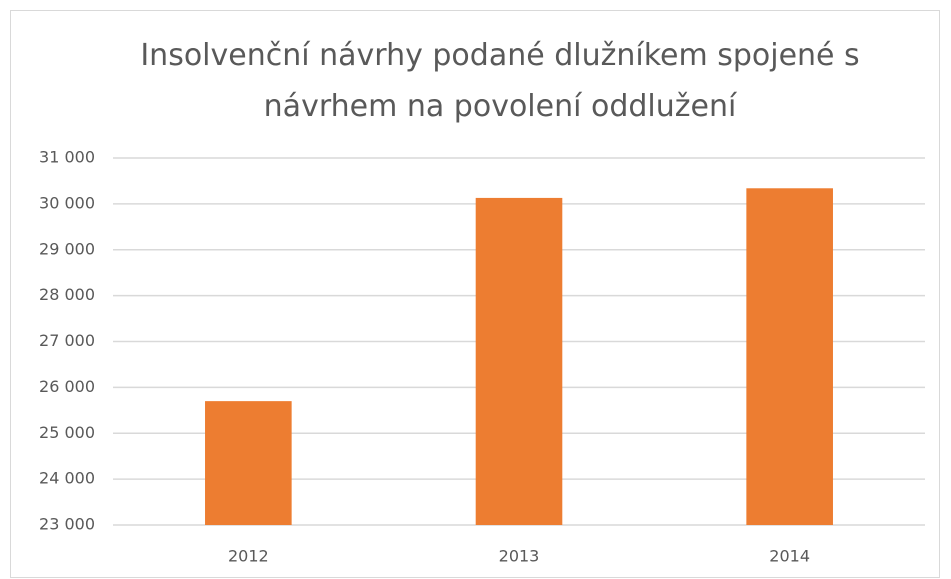 This screenshot has height=579, width=951. What do you see at coordinates (67, 157) in the screenshot?
I see `y-tick-label: 31 000` at bounding box center [67, 157].